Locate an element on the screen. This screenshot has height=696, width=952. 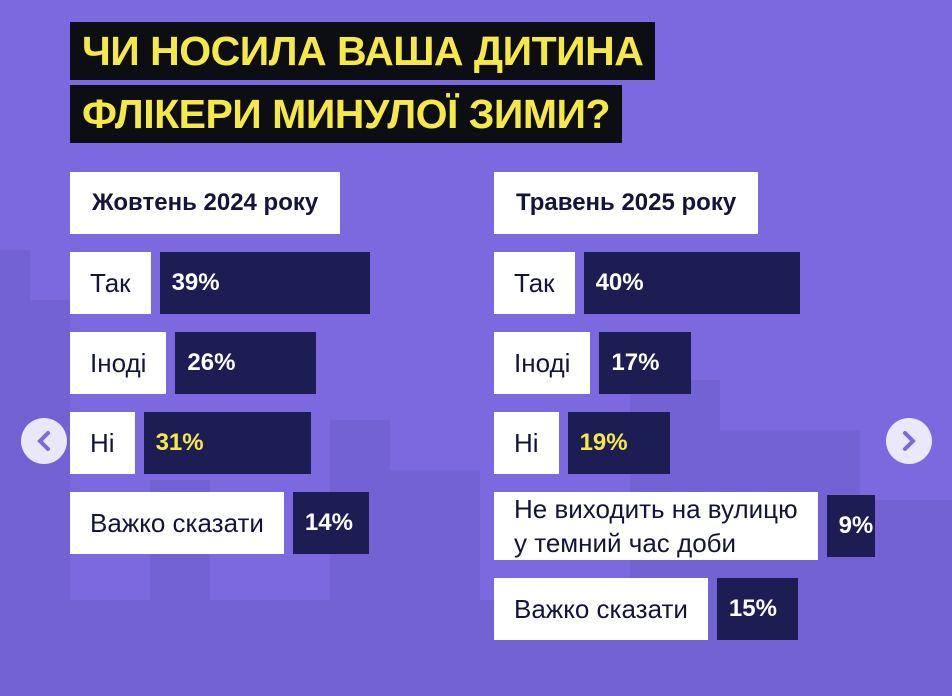
bar-row: Іноді 26% is located at coordinates (220, 363).